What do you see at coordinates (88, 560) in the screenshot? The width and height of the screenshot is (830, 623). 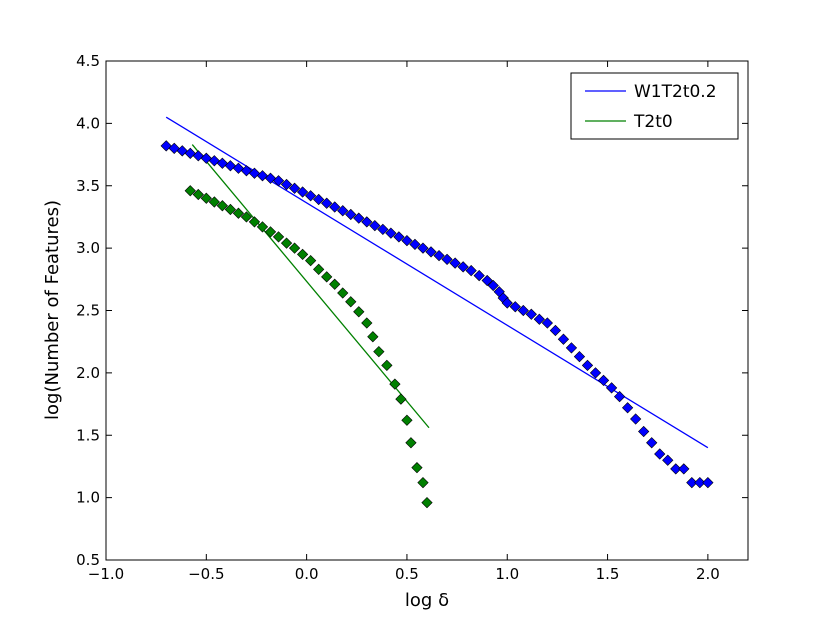 I see `y-tick-label: 0.5` at bounding box center [88, 560].